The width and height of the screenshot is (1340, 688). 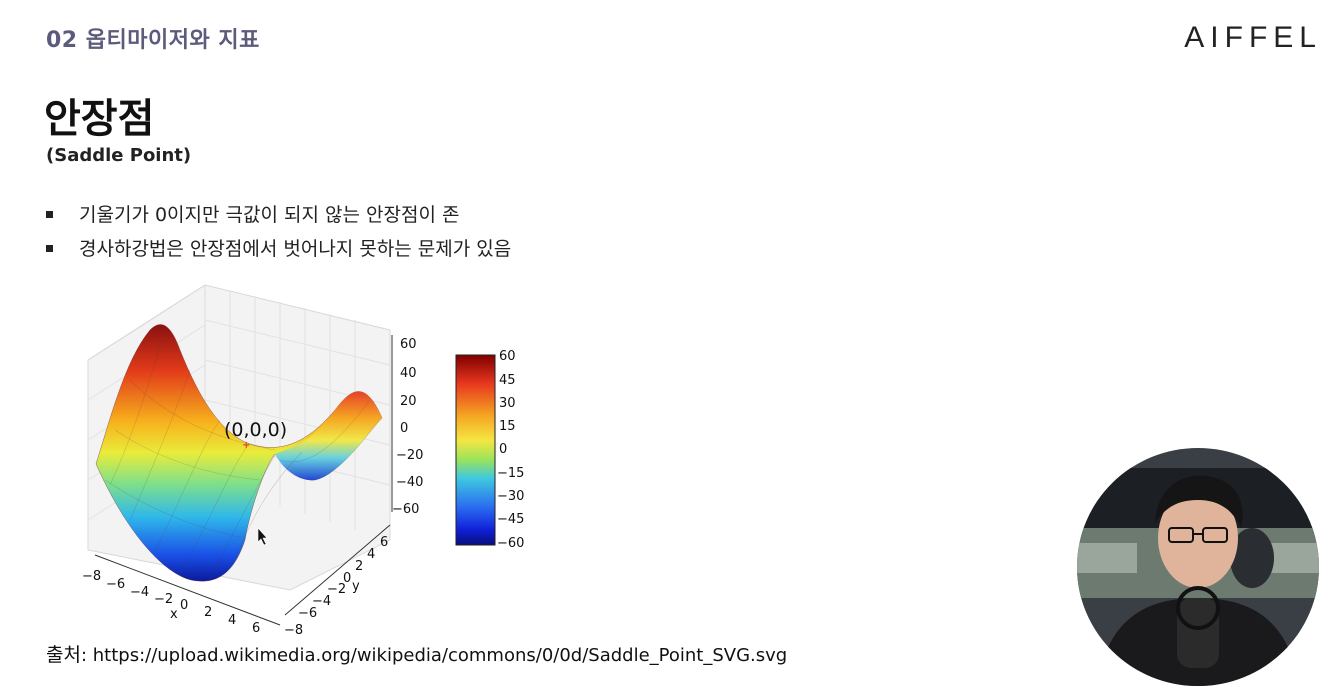 What do you see at coordinates (409, 455) in the screenshot?
I see `z-tick-label: −20` at bounding box center [409, 455].